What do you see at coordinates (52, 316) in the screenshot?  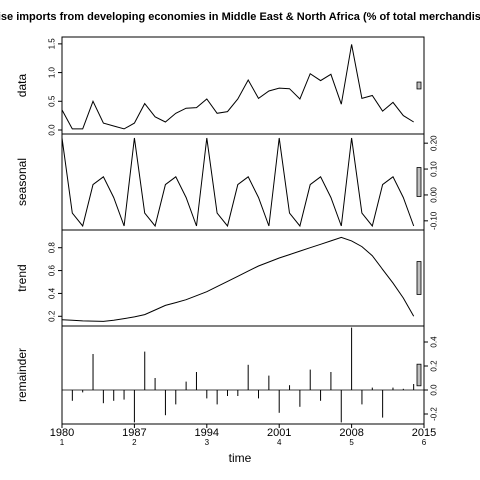 I see `y-tick-label-trend: 0.2` at bounding box center [52, 316].